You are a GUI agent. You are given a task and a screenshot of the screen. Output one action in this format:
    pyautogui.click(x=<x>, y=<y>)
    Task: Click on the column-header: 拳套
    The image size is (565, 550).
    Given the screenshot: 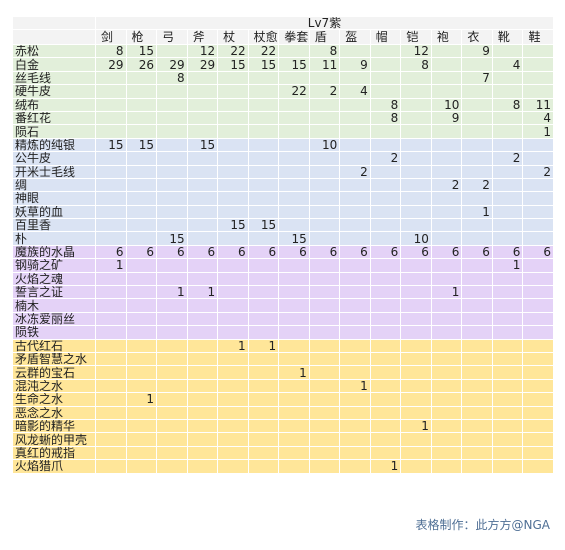 What is the action you would take?
    pyautogui.click(x=294, y=37)
    